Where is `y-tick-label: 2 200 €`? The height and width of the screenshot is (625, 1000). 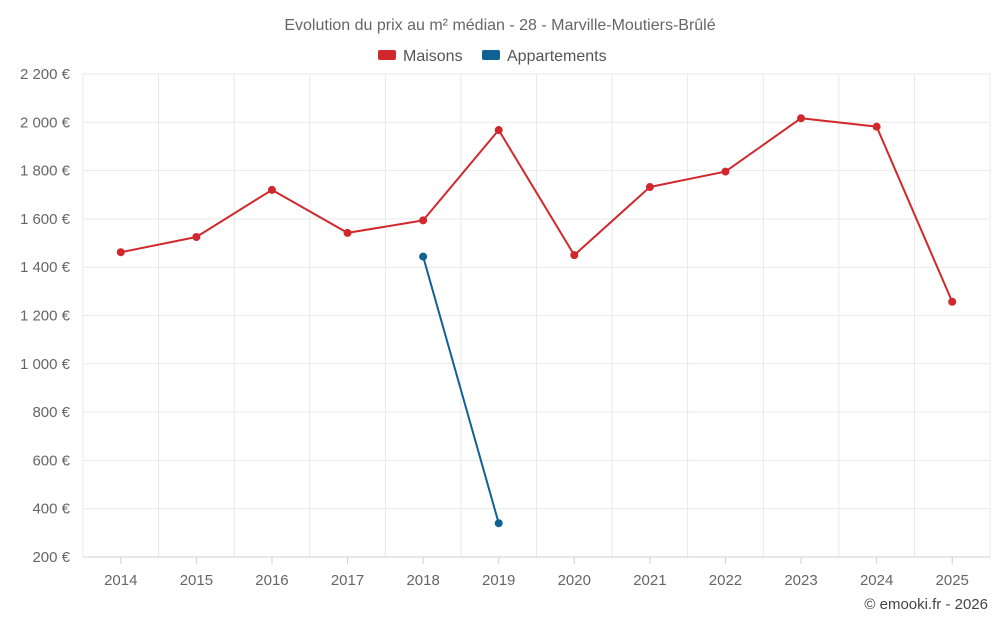 y-tick-label: 2 200 € is located at coordinates (45, 74).